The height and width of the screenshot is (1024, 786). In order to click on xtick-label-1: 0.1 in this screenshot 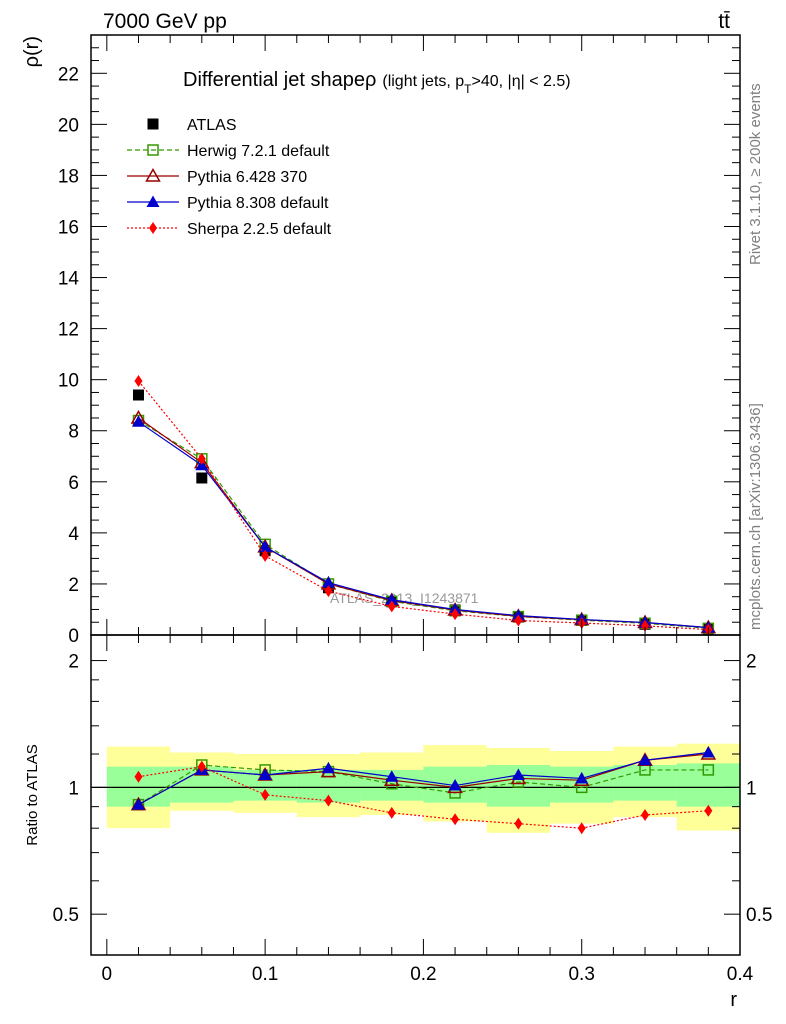, I will do `click(265, 974)`.